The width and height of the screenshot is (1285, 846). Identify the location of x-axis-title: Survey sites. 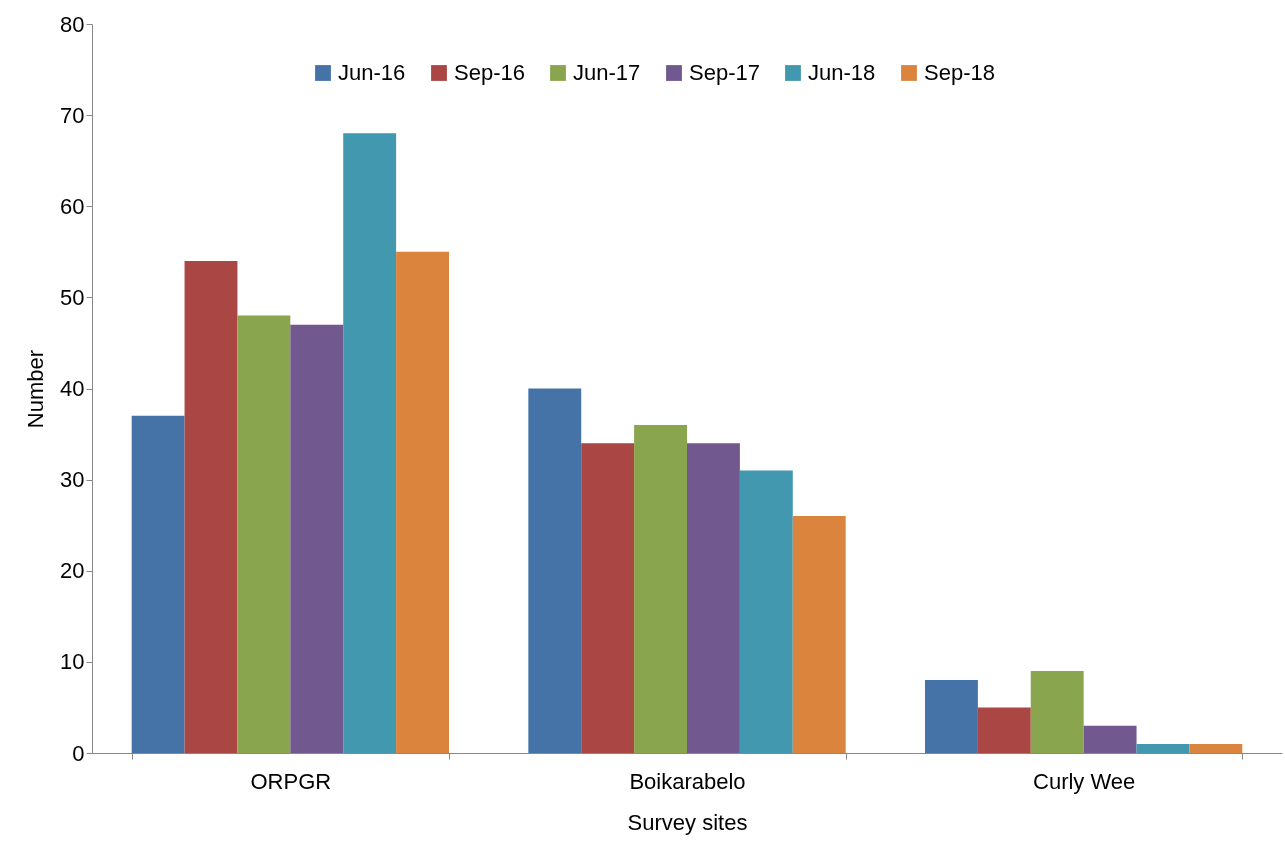
(687, 822).